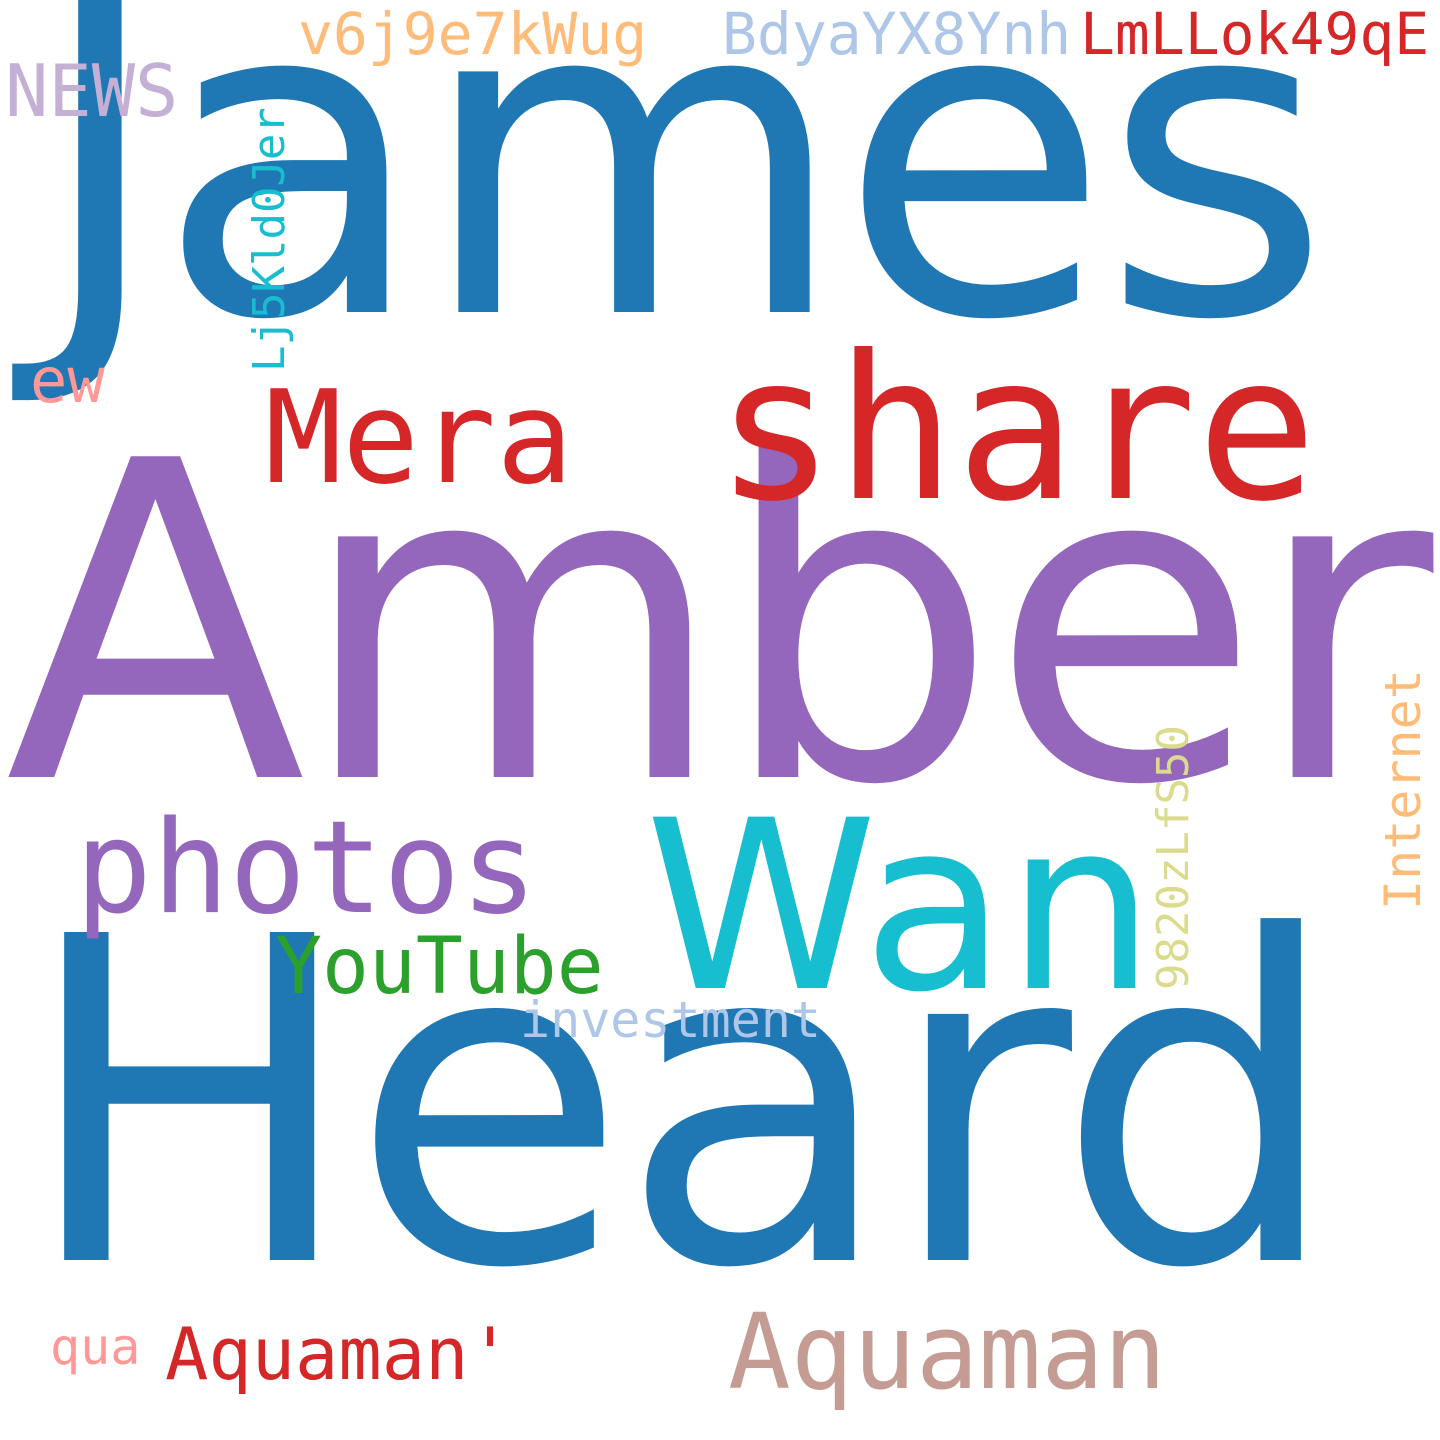 This screenshot has width=1440, height=1440. I want to click on word-internet: Internet, so click(1403, 789).